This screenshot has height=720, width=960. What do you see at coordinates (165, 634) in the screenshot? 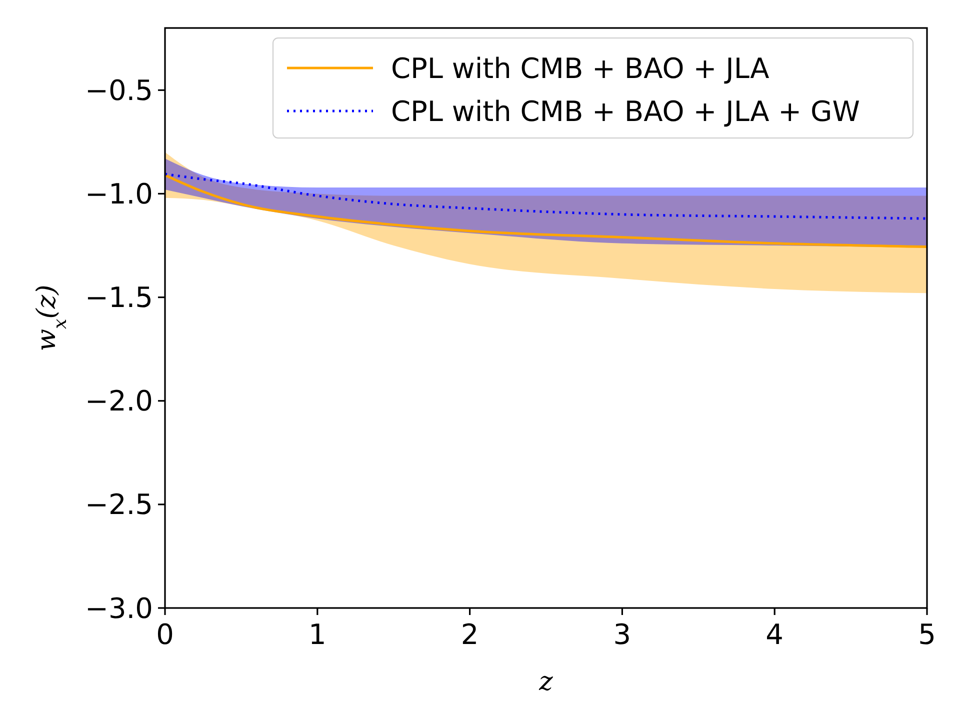
I see `x-tick-label: 0` at bounding box center [165, 634].